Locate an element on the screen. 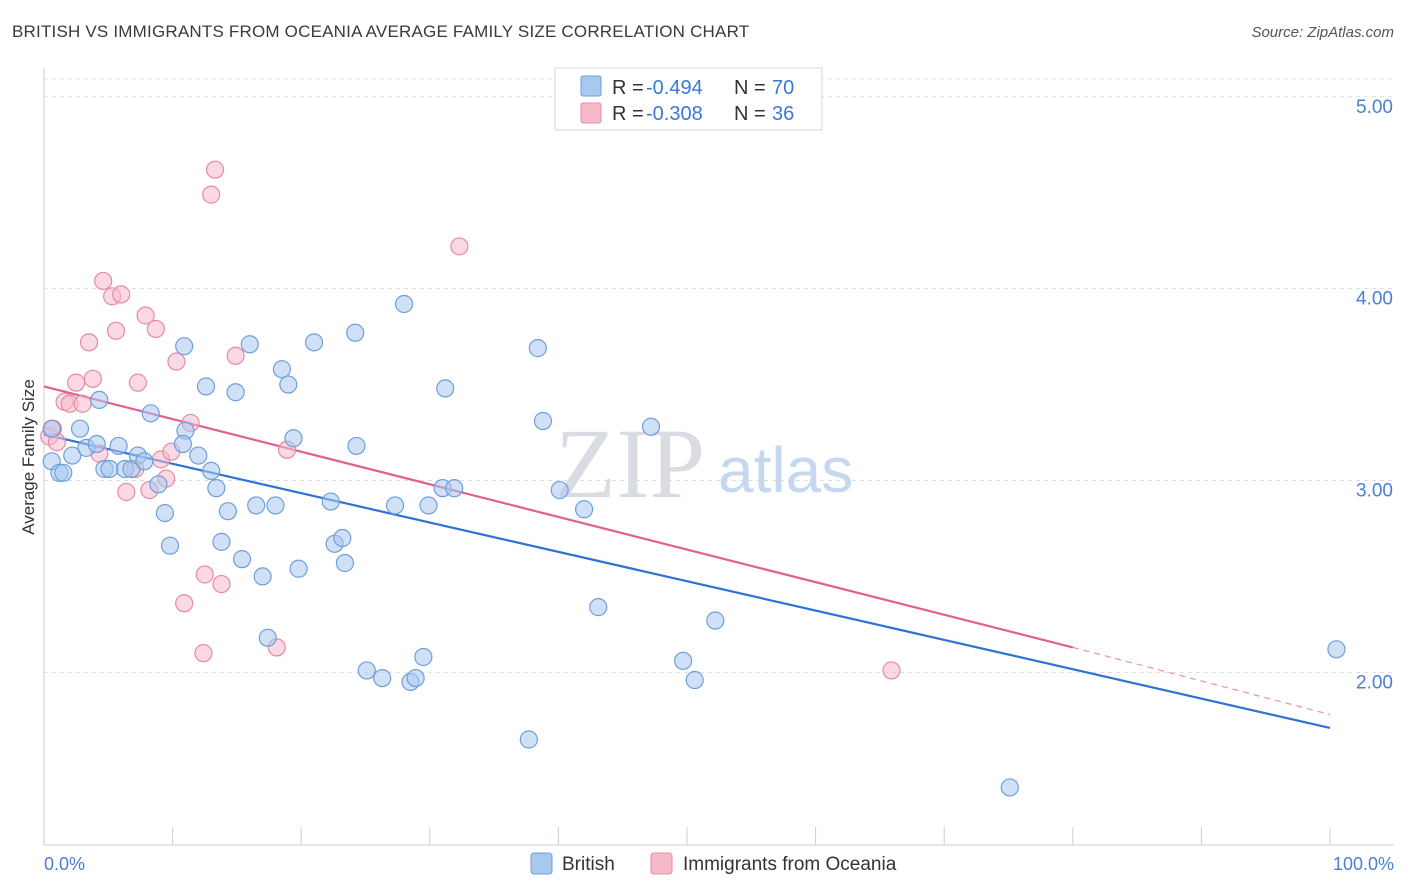 This screenshot has height=892, width=1406. legend-n-label-british: N = is located at coordinates (750, 88).